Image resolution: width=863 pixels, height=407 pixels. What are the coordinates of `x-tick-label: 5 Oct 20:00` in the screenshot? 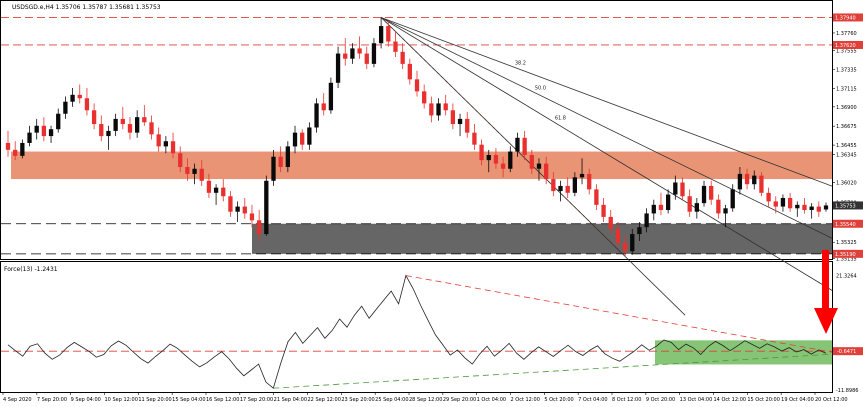 It's located at (558, 400).